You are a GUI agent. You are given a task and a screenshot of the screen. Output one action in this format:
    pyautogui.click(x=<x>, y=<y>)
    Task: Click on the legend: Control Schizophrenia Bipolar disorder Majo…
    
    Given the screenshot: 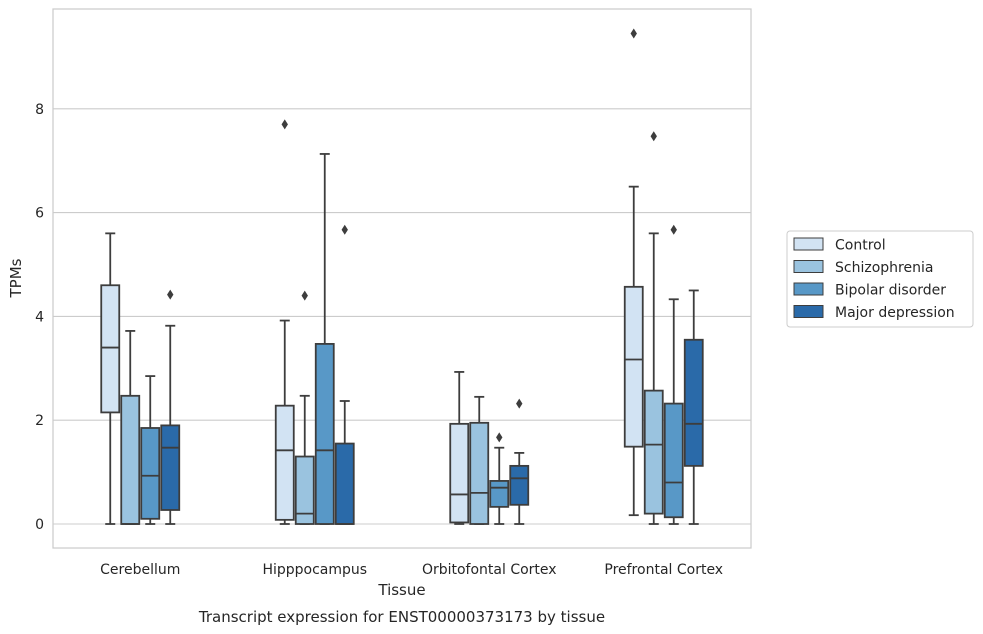 What is the action you would take?
    pyautogui.click(x=880, y=279)
    